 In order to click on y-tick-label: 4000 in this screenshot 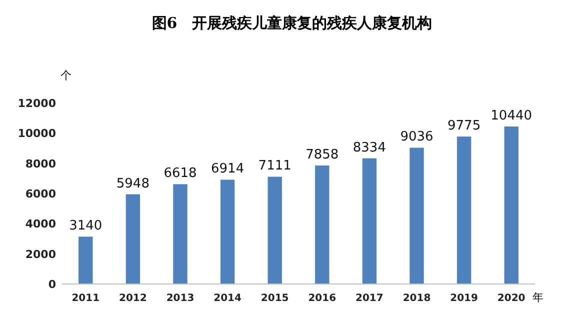, I will do `click(40, 224)`.